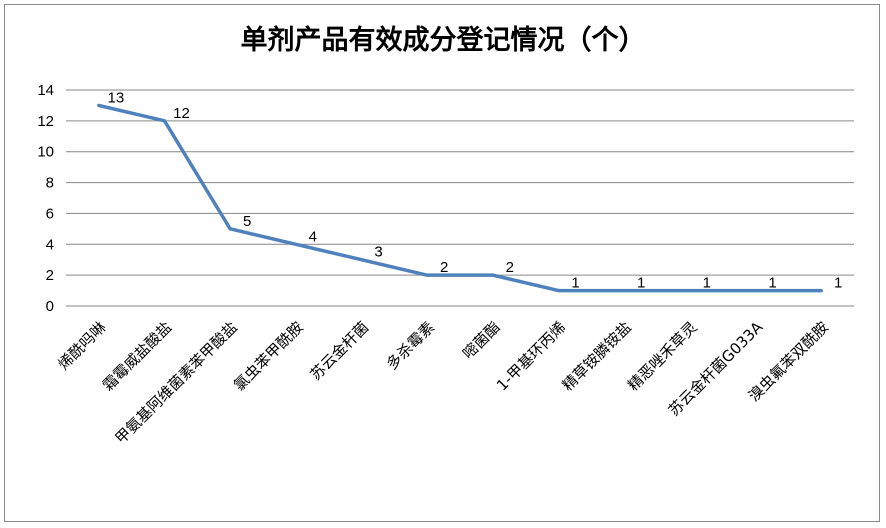  Describe the element at coordinates (50, 306) in the screenshot. I see `y-tick-label: 0` at that location.